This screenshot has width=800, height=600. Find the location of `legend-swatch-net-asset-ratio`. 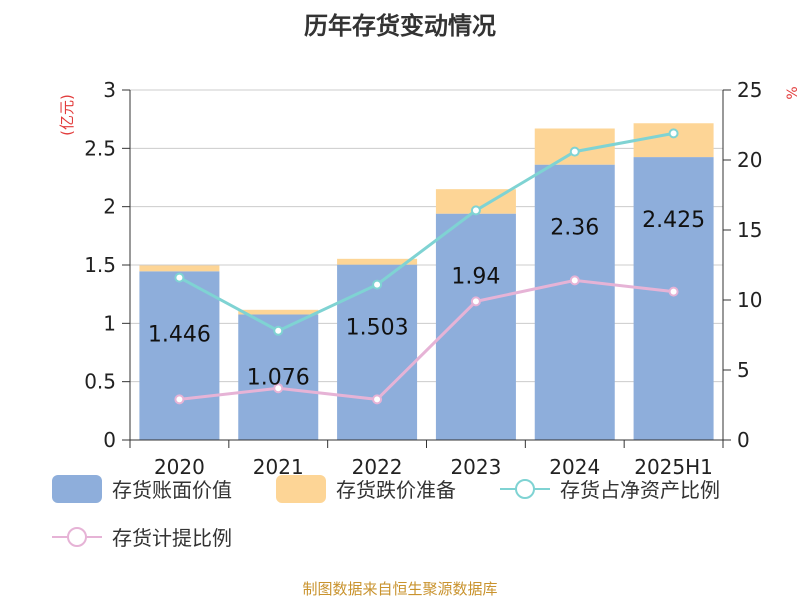

legend-swatch-net-asset-ratio is located at coordinates (525, 488).